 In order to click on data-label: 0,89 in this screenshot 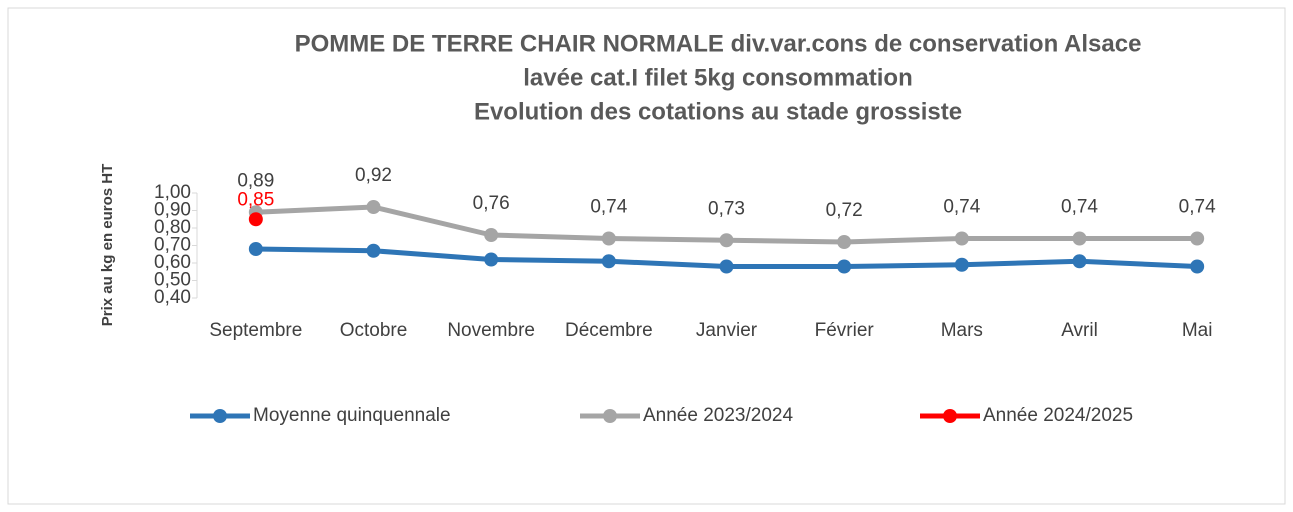, I will do `click(255, 180)`.